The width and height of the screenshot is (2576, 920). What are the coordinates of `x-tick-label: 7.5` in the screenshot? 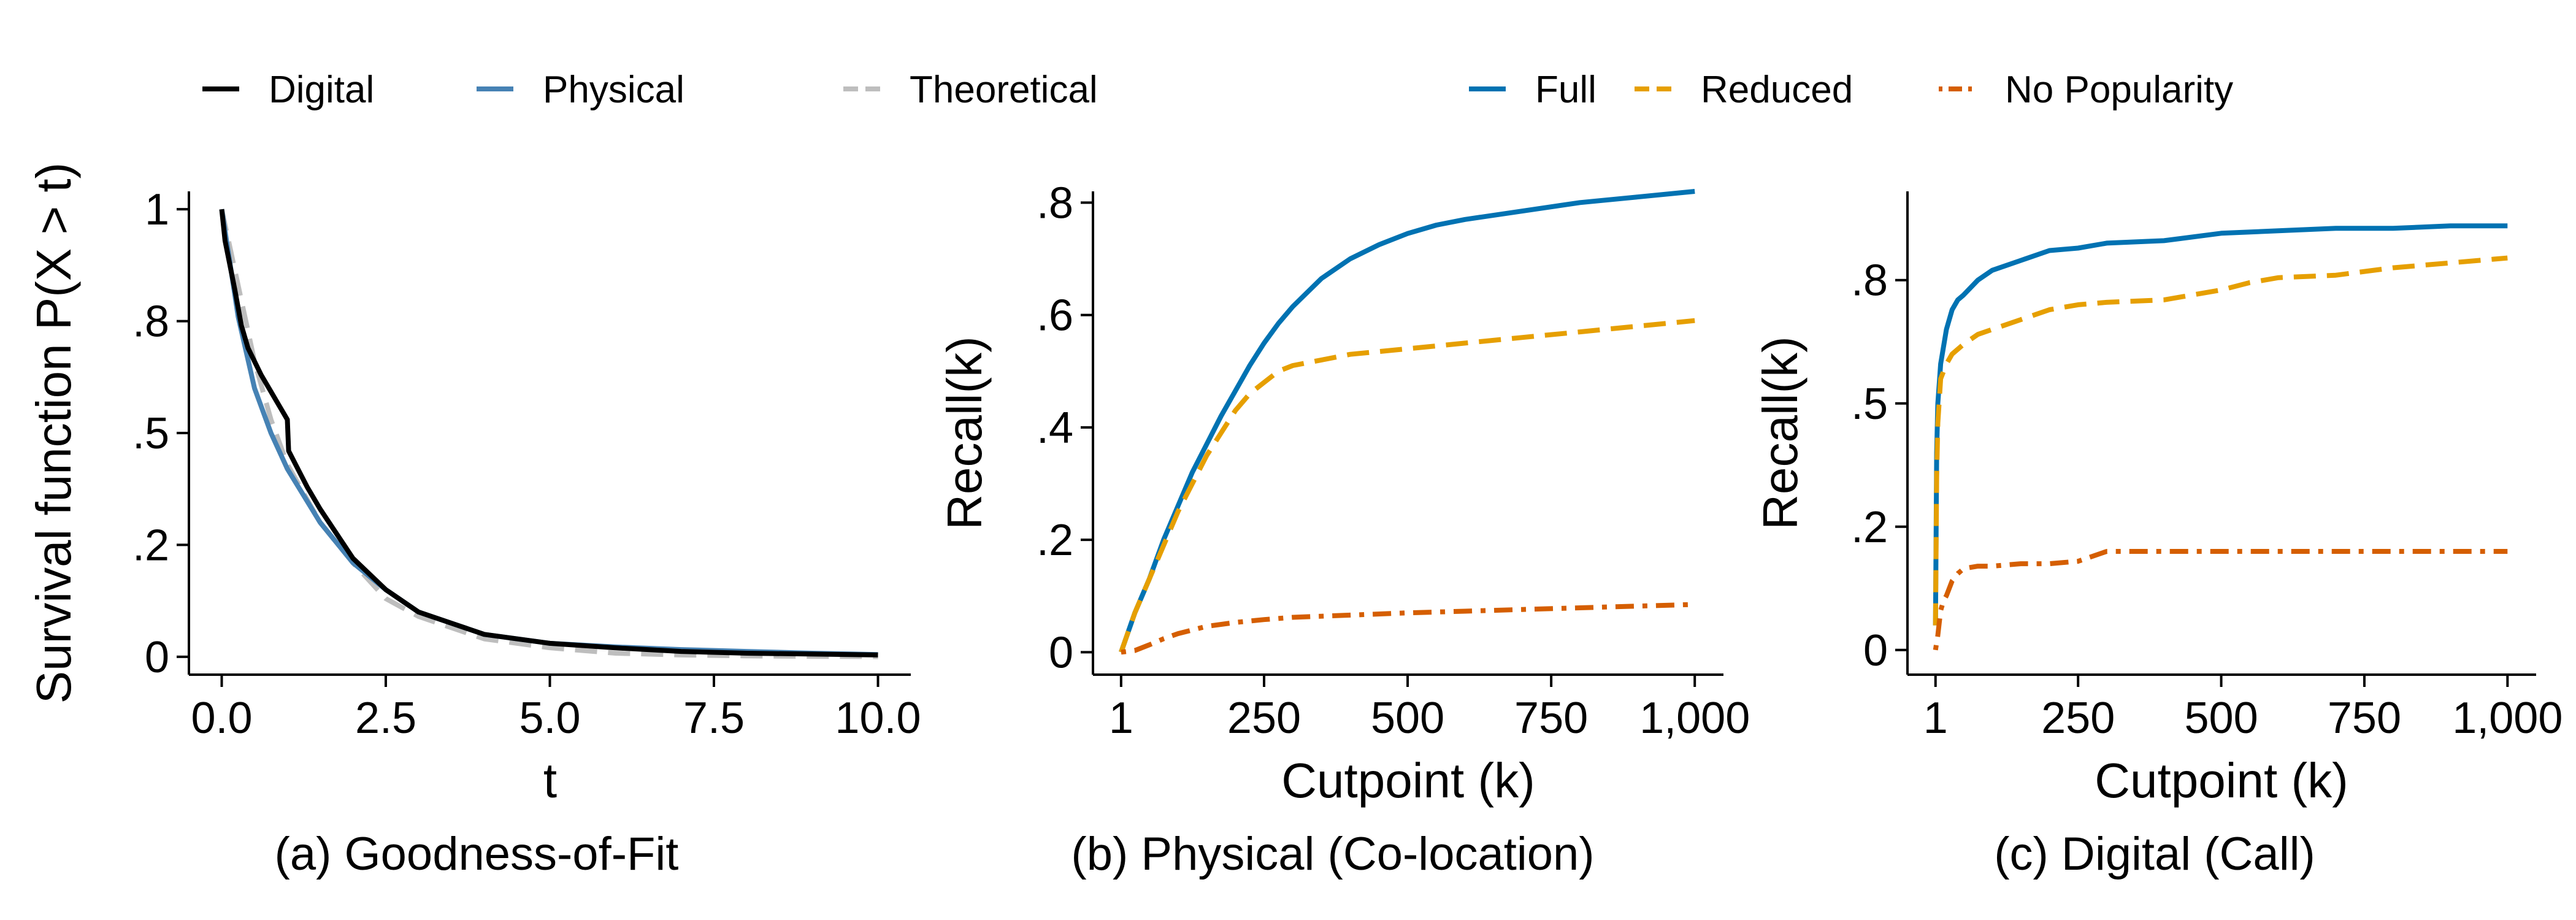 It's located at (714, 718).